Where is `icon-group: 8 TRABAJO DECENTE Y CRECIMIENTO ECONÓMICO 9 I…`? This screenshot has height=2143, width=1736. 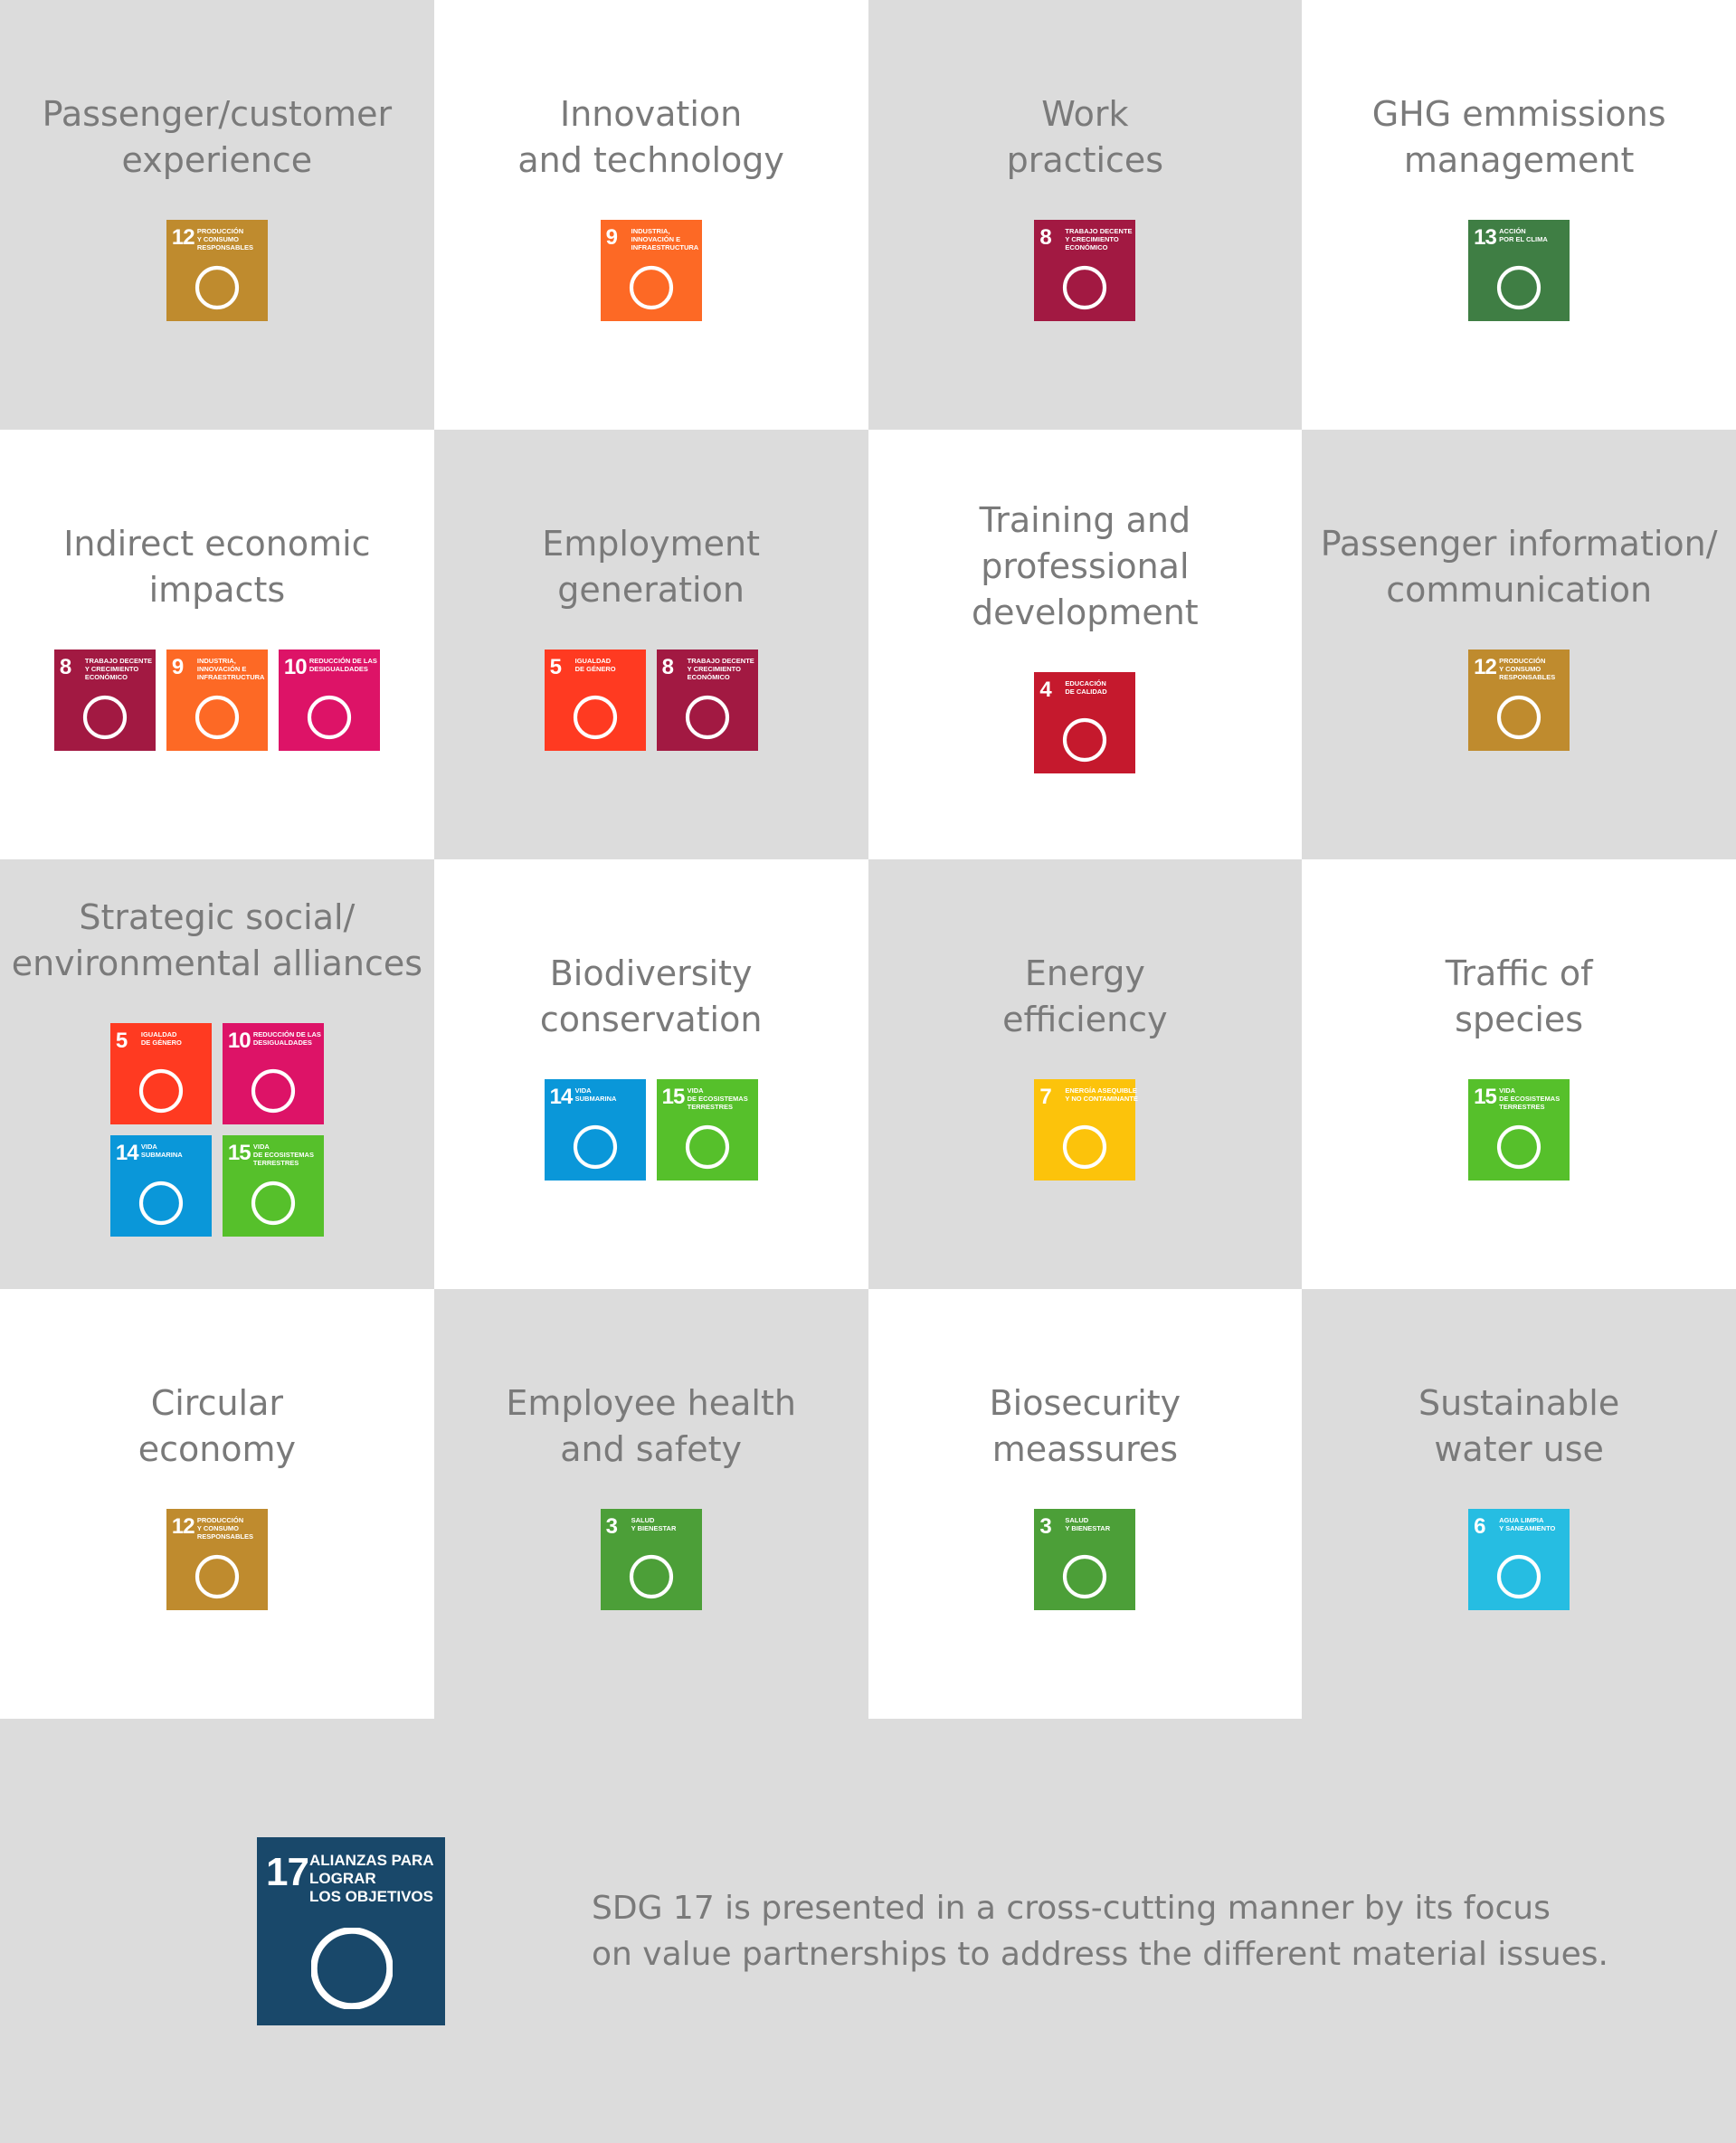
icon-group: 8 TRABAJO DECENTE Y CRECIMIENTO ECONÓMICO 9 I… is located at coordinates (216, 700).